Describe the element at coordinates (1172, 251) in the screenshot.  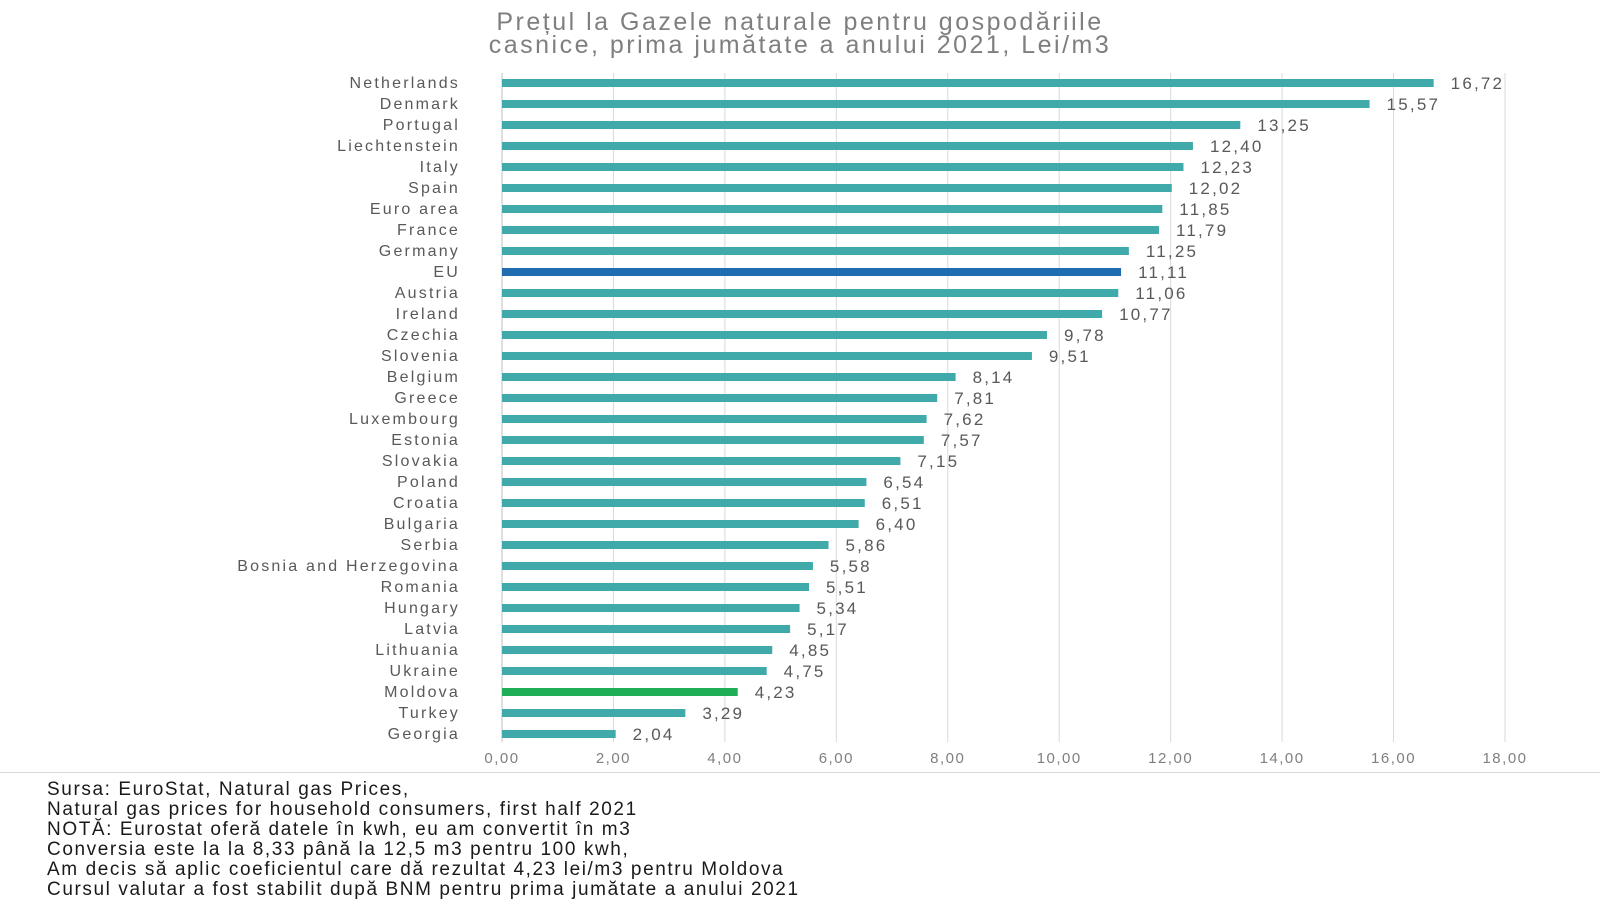
I see `value-label: 11,25` at that location.